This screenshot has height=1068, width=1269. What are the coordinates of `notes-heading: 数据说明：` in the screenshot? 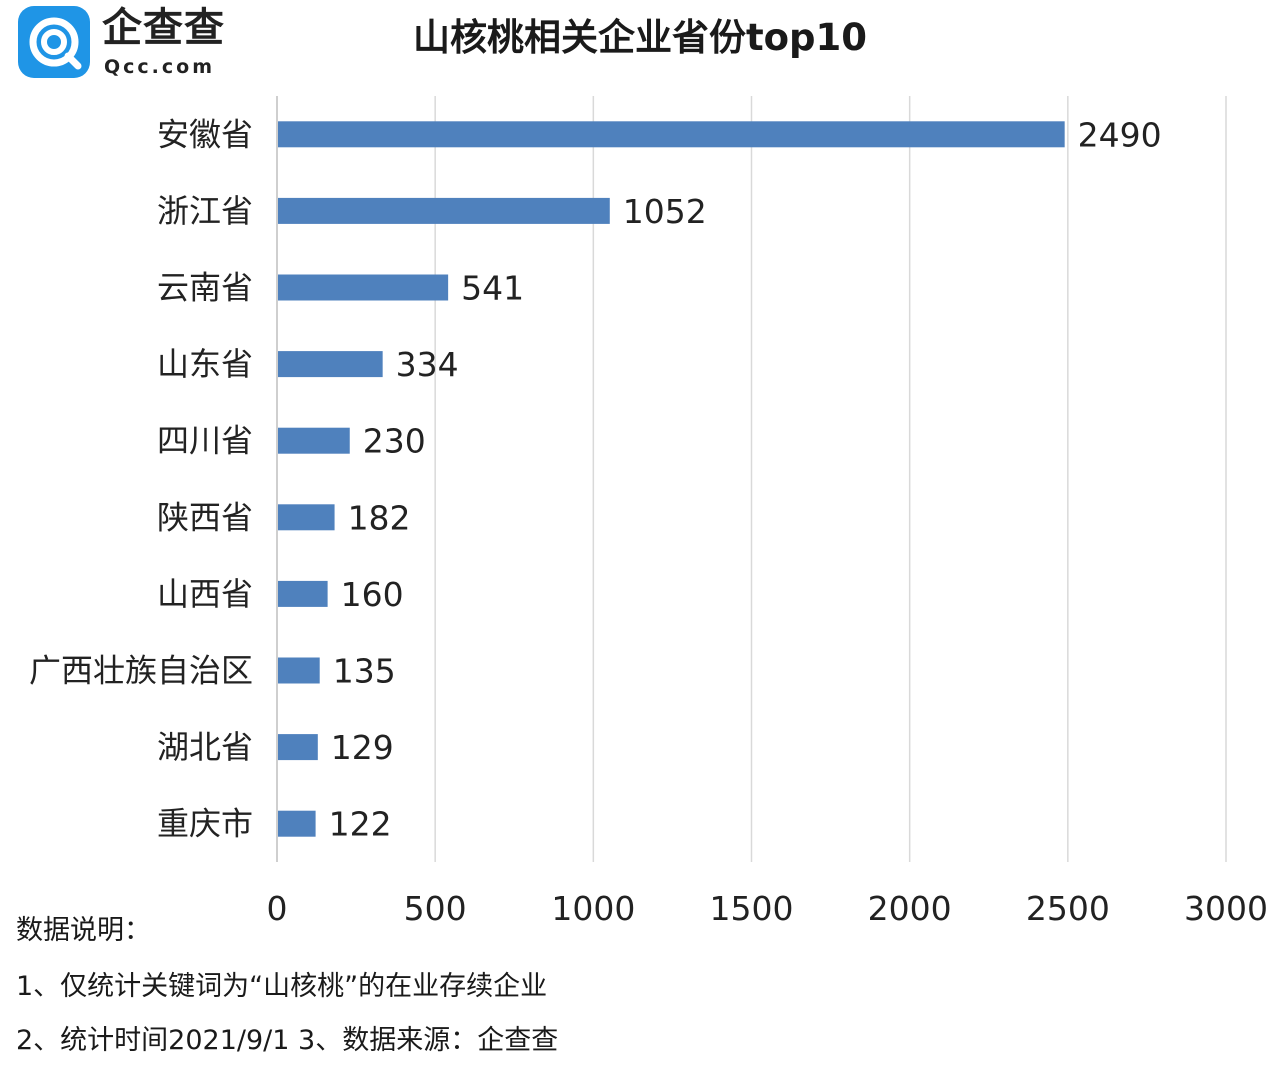 It's located at (83, 930).